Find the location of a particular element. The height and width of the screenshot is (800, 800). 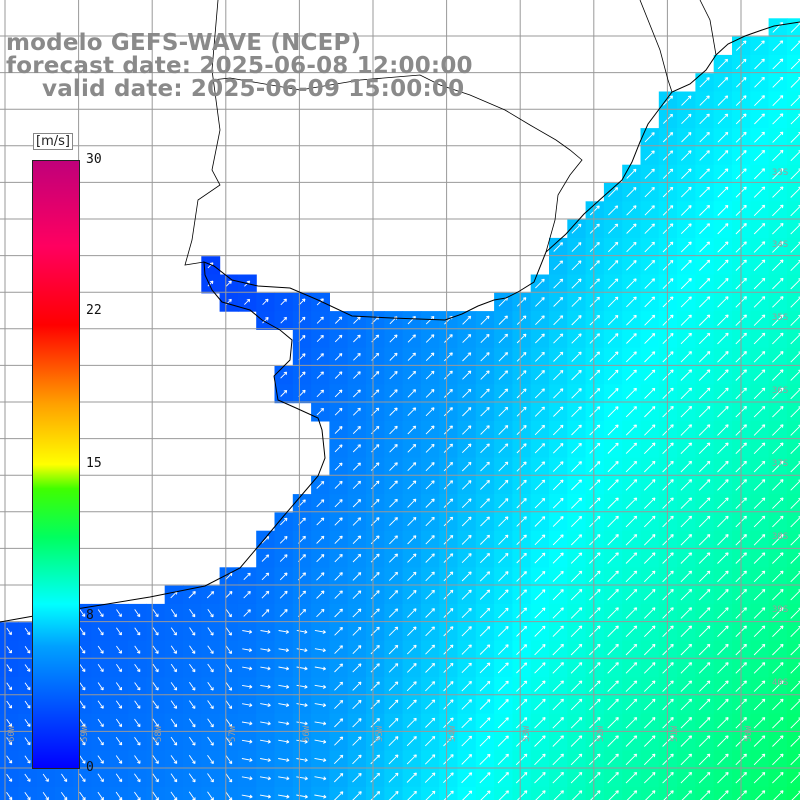

lon-label: 56W is located at coordinates (307, 733).